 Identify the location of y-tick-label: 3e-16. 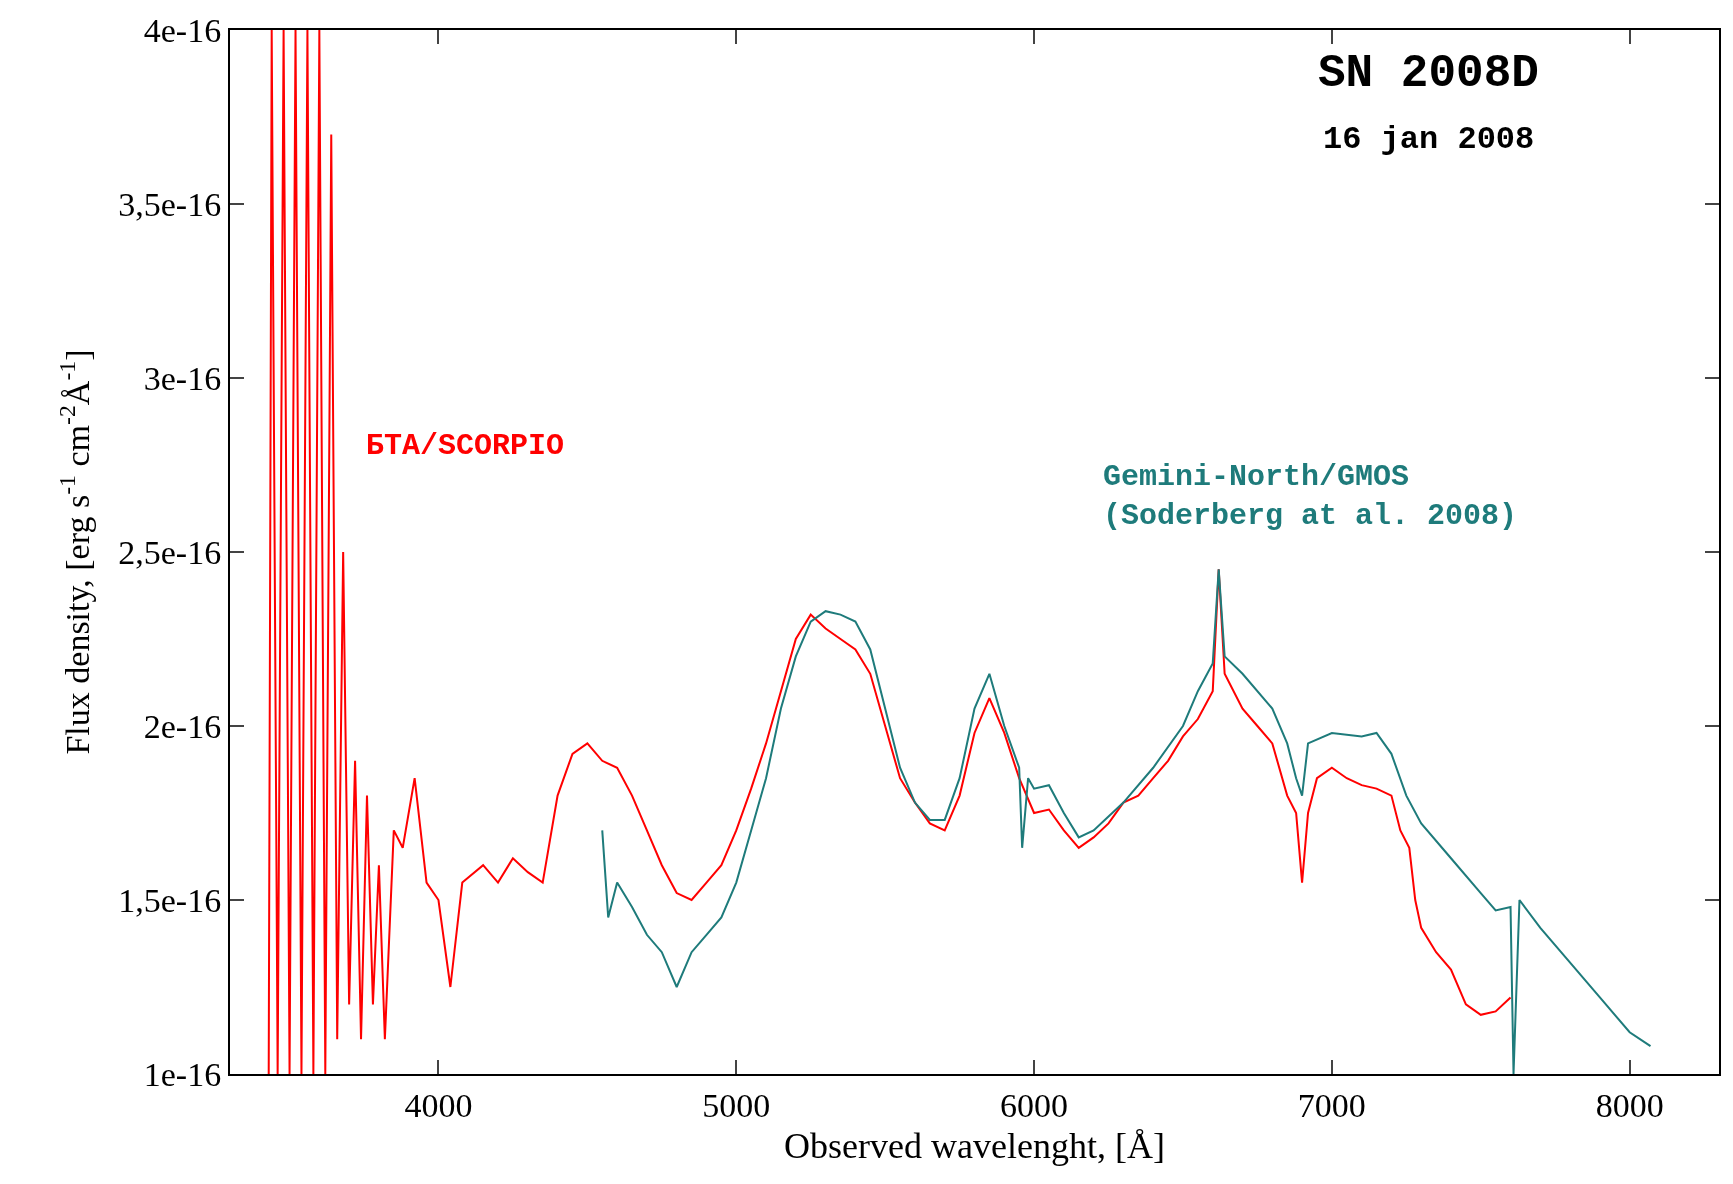
(182, 378).